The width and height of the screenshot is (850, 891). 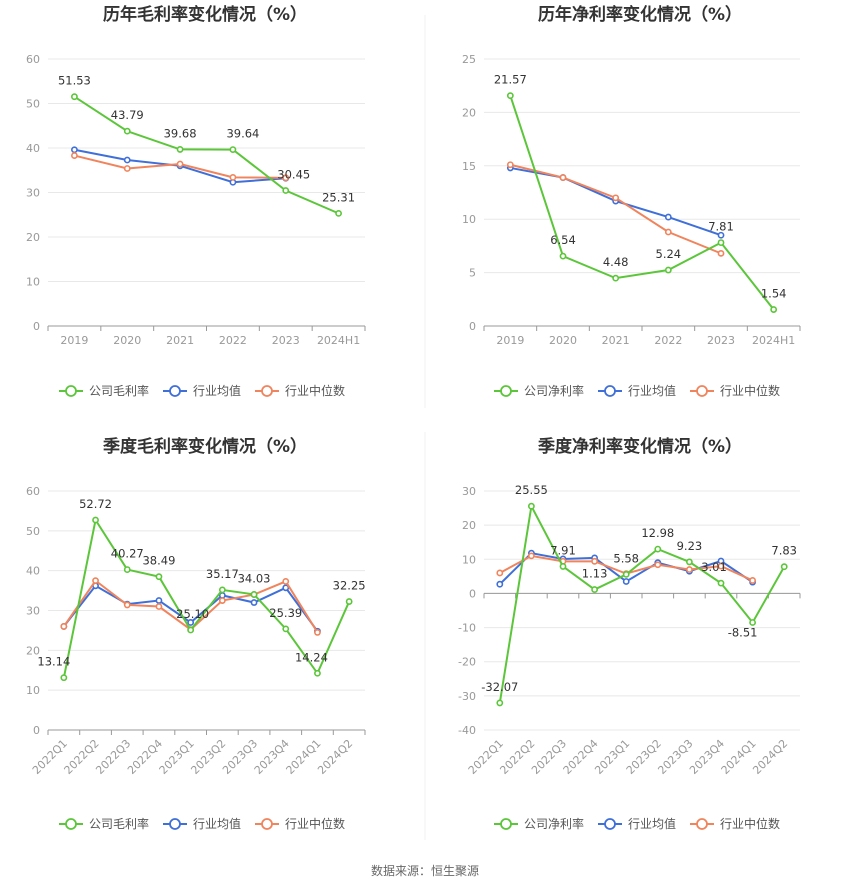 I want to click on y-tick-label: 5, so click(x=472, y=273).